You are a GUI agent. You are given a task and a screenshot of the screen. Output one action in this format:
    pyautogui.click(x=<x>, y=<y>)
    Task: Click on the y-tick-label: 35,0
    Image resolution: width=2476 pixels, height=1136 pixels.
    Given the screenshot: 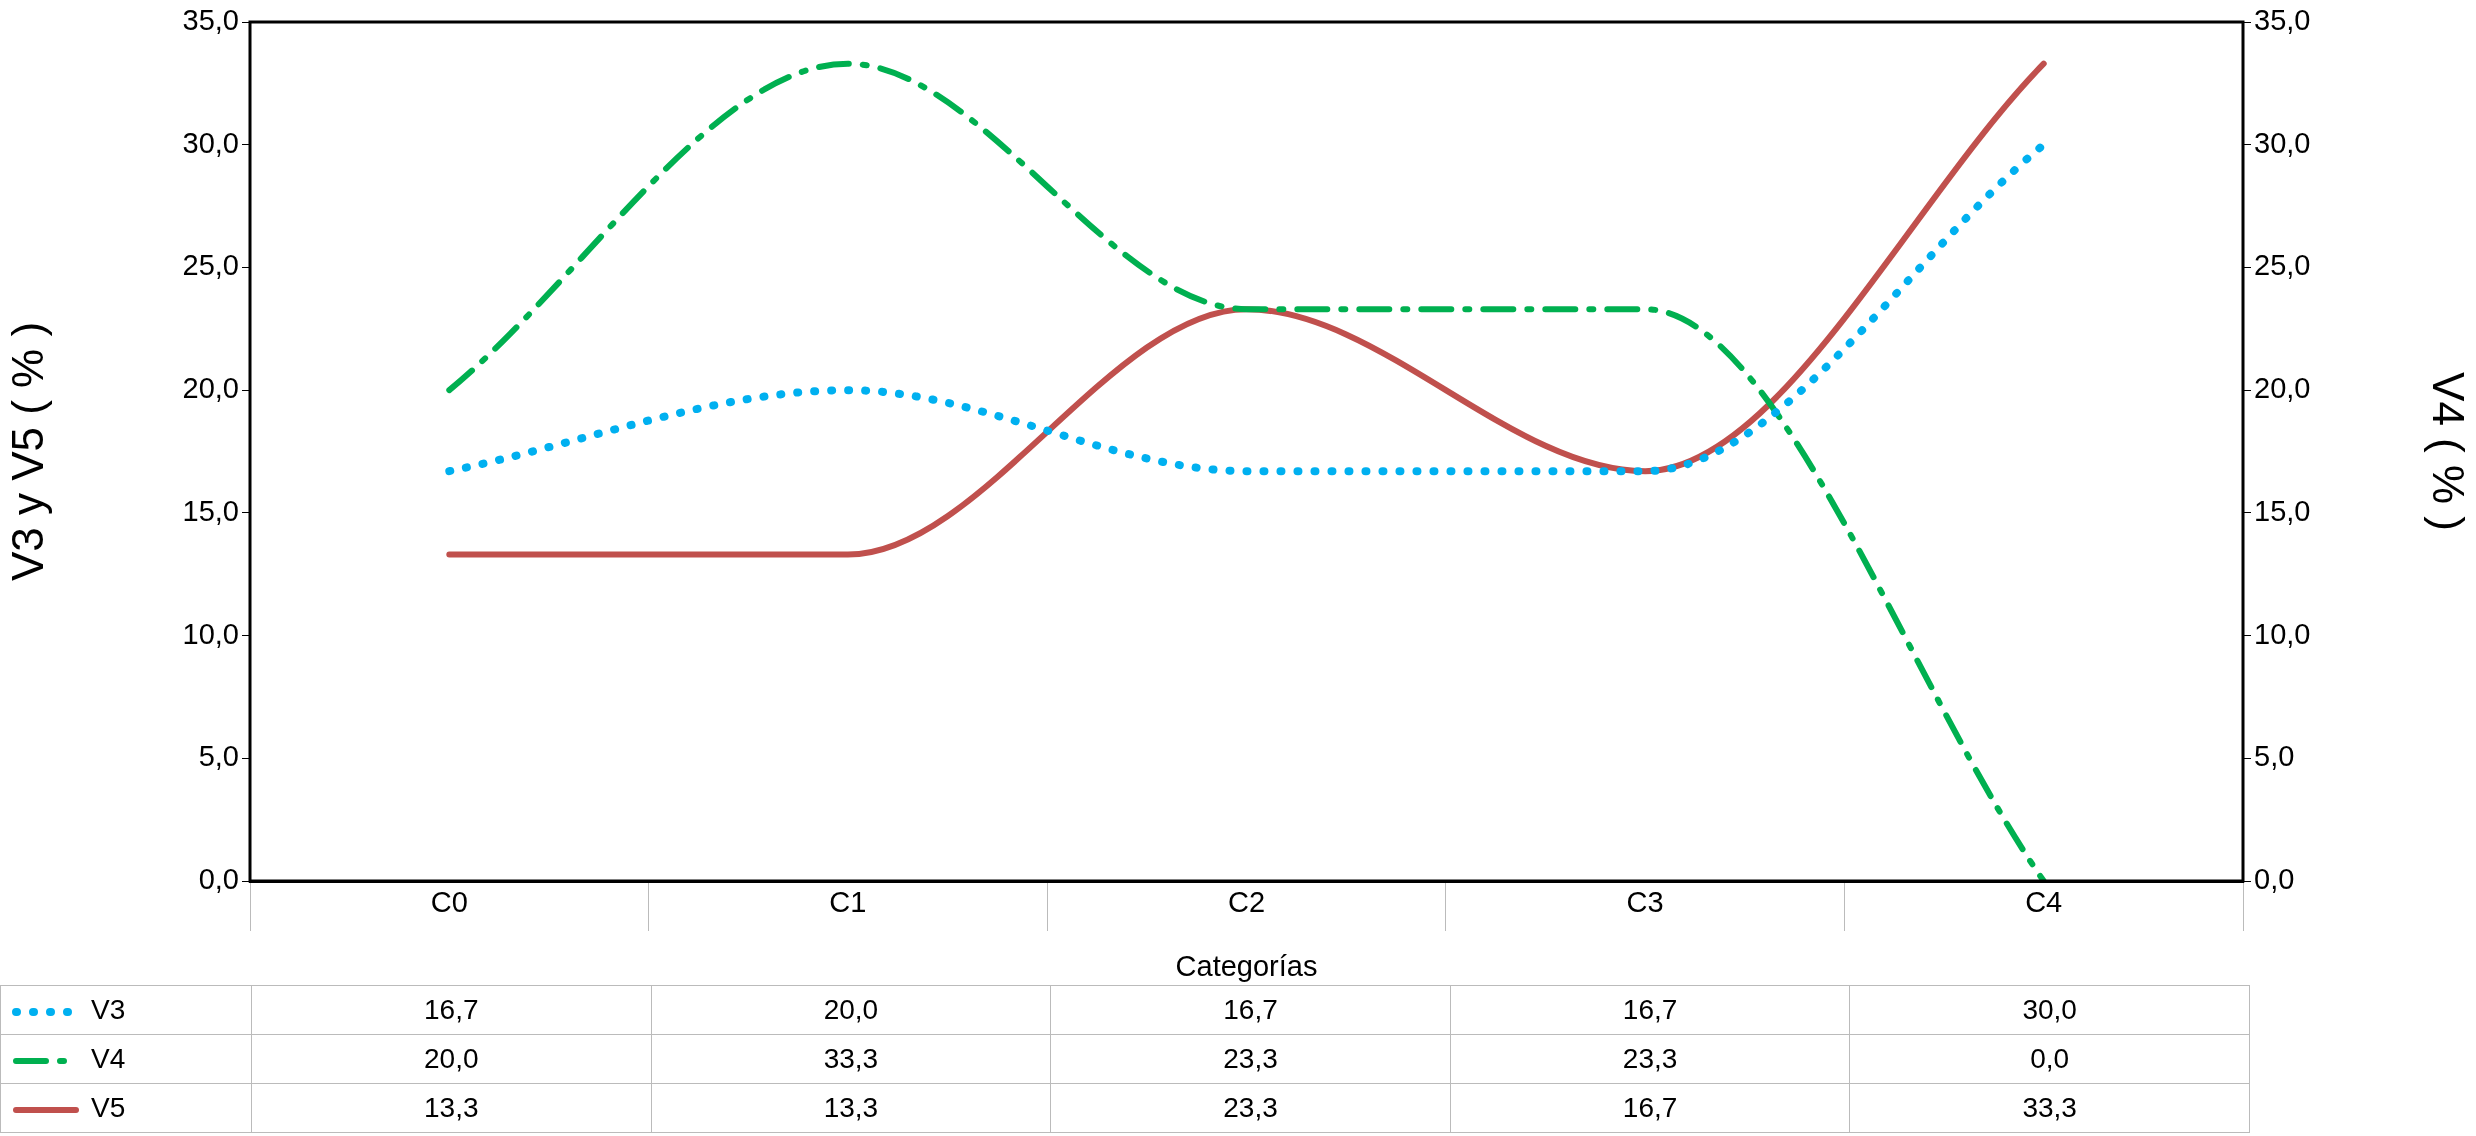 What is the action you would take?
    pyautogui.click(x=210, y=20)
    